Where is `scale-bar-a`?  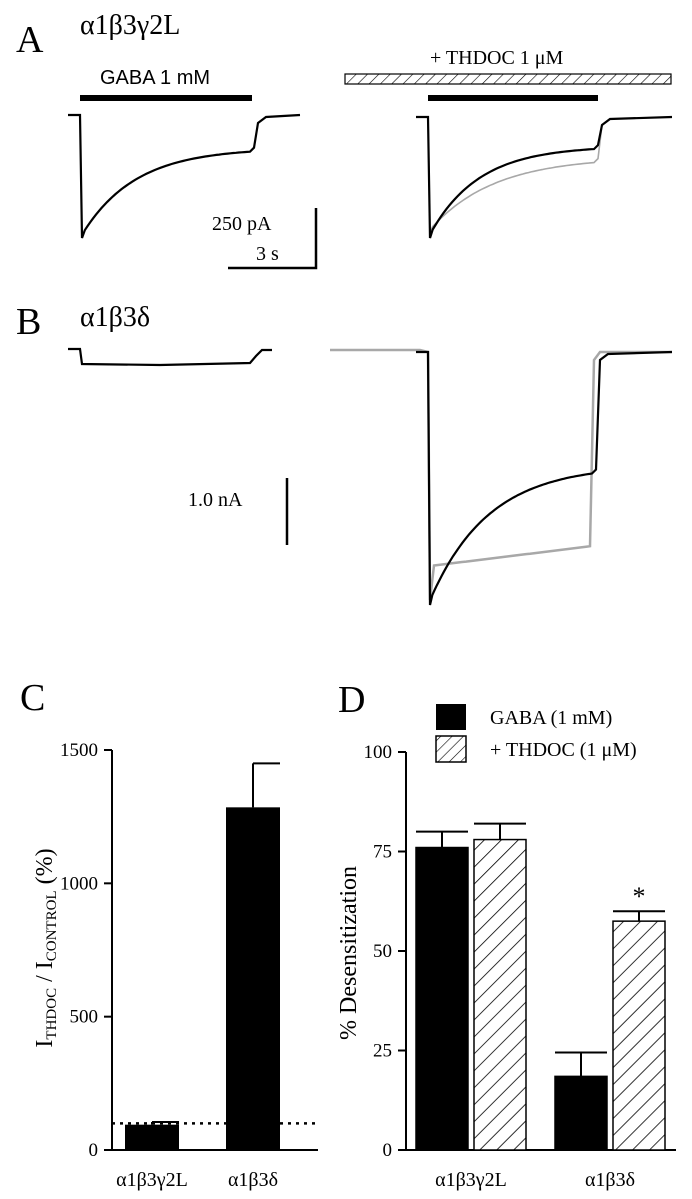
scale-bar-a is located at coordinates (273, 239).